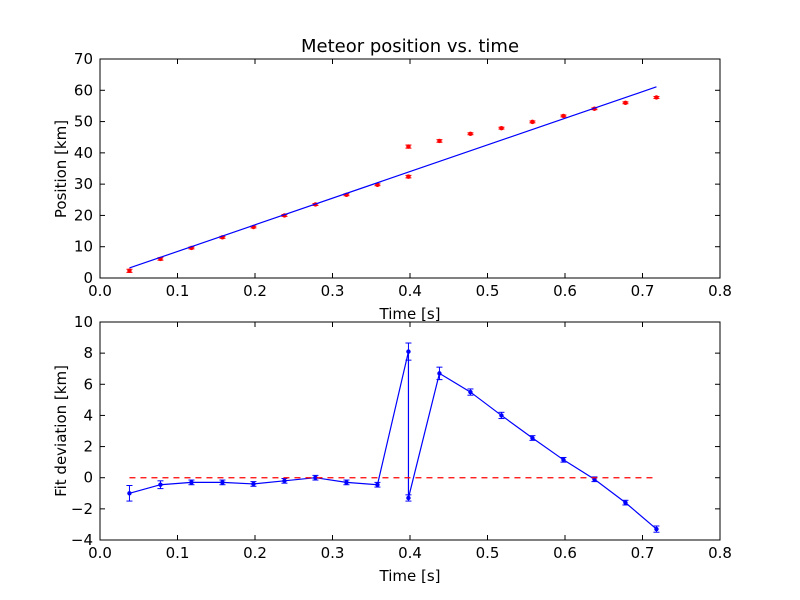 This screenshot has width=800, height=600. Describe the element at coordinates (83, 215) in the screenshot. I see `y-tick-label: 20` at that location.